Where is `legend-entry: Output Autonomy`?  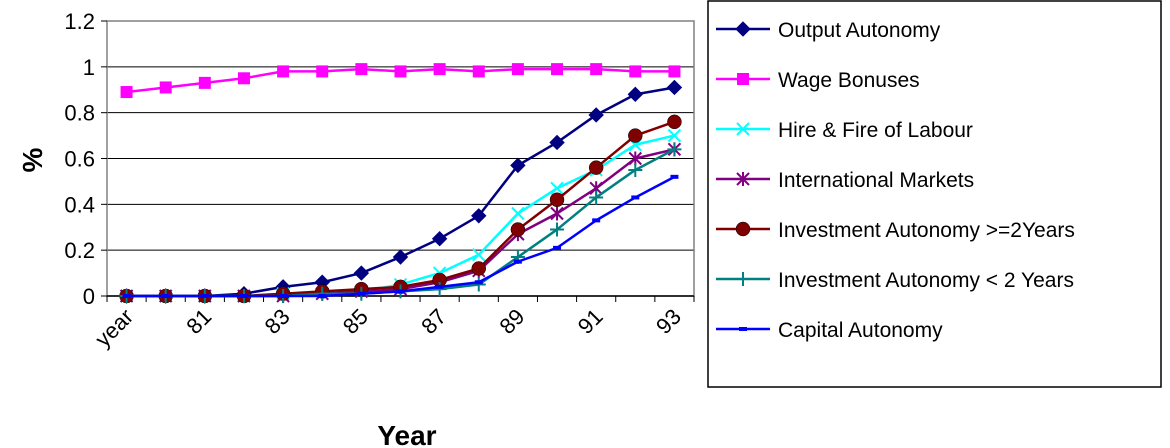 legend-entry: Output Autonomy is located at coordinates (828, 30).